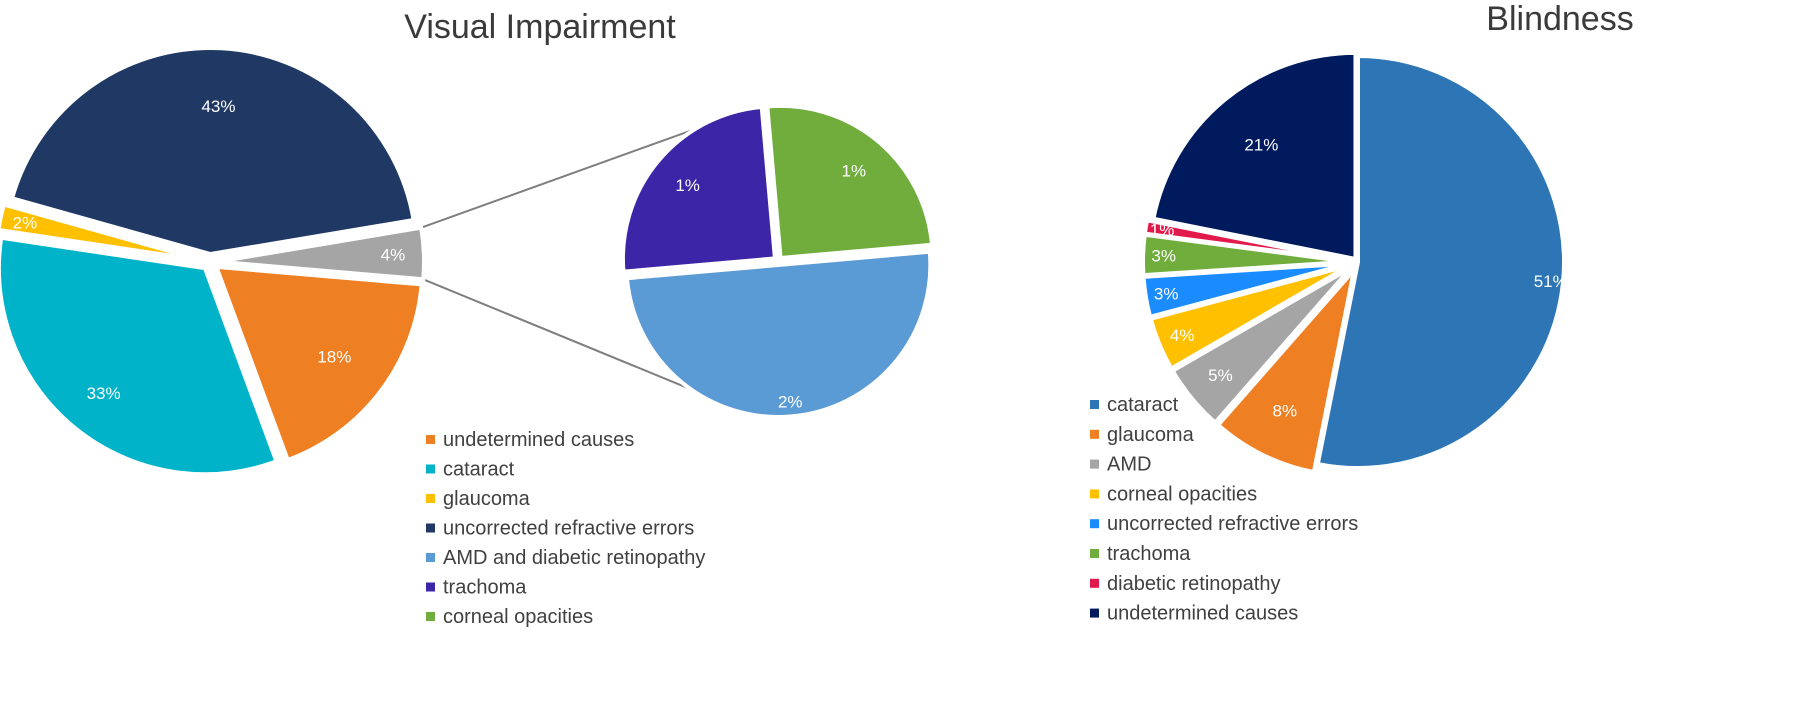 This screenshot has width=1800, height=722. What do you see at coordinates (1166, 294) in the screenshot?
I see `bl-label-uncorrected-refractive-errors: 3%` at bounding box center [1166, 294].